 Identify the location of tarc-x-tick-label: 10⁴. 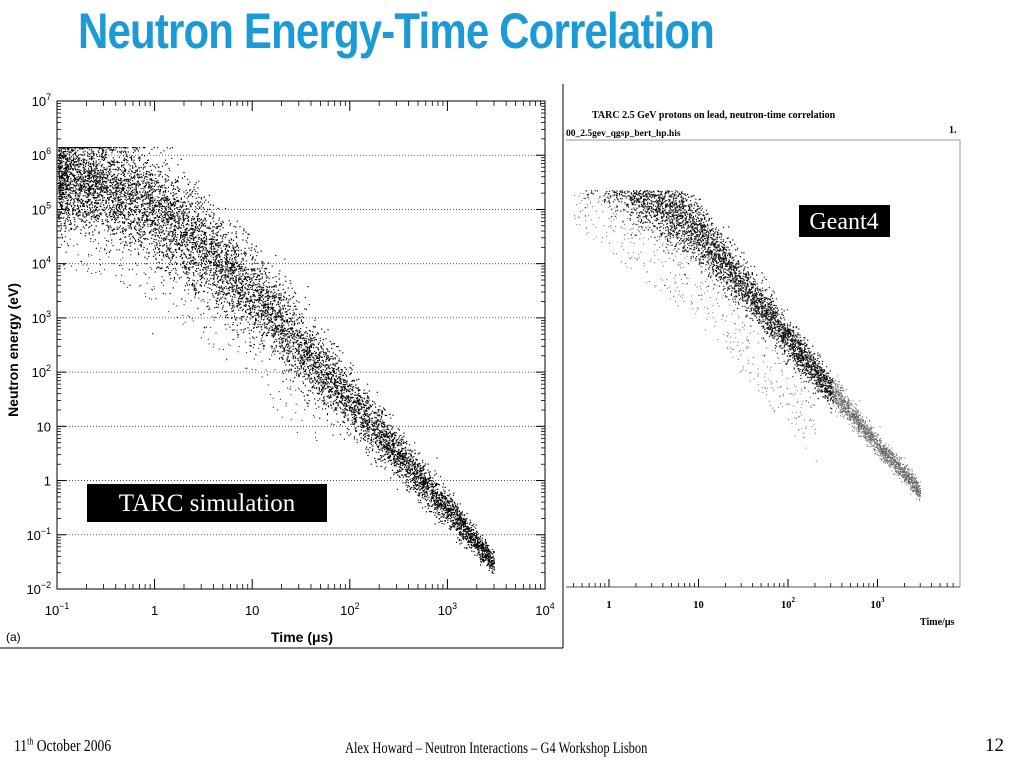
(544, 609).